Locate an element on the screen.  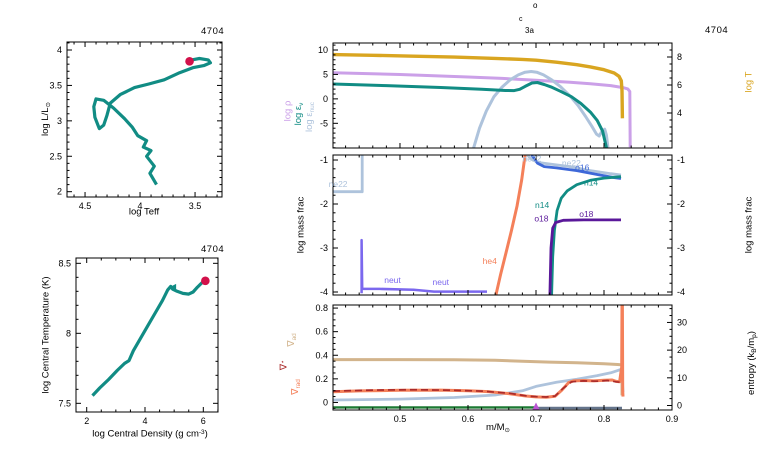
p3-grad-ad-line is located at coordinates (478, 377).